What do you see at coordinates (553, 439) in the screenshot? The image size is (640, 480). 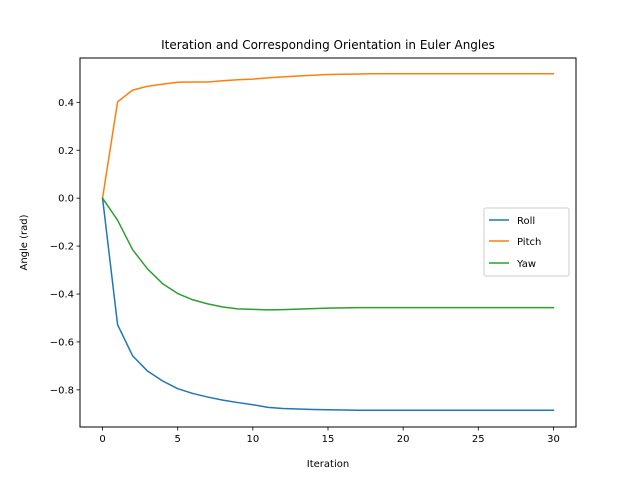 I see `x-tick-label: 30` at bounding box center [553, 439].